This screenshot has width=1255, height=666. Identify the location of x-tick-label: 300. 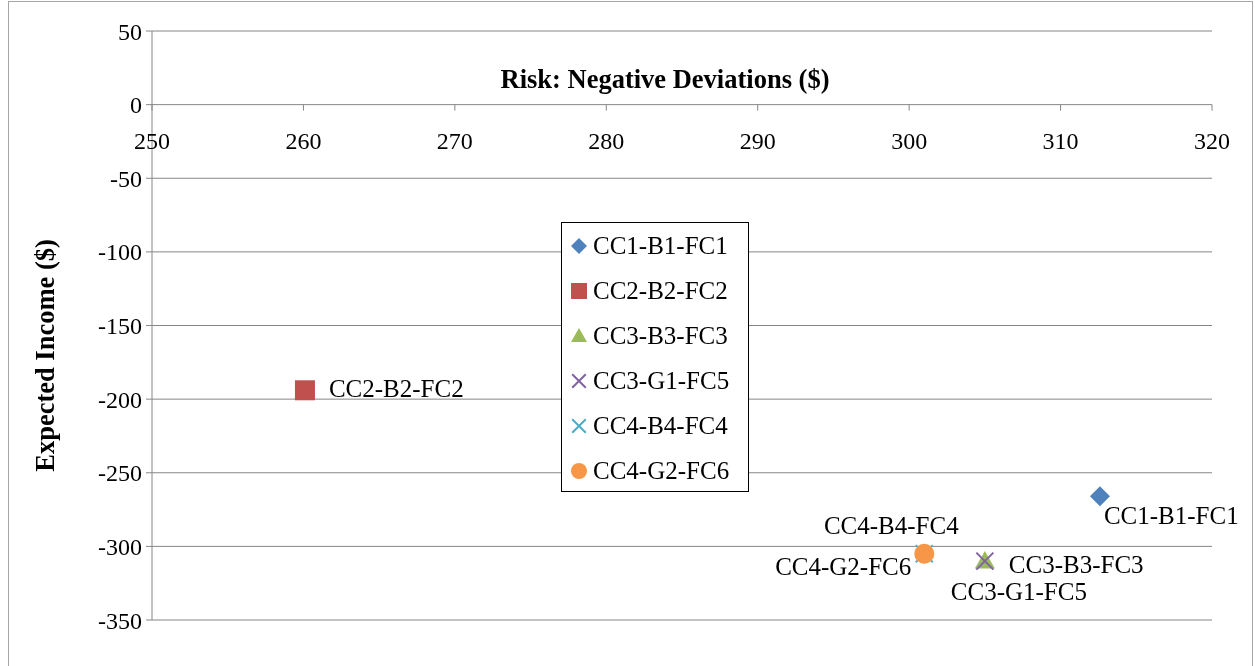
(909, 140).